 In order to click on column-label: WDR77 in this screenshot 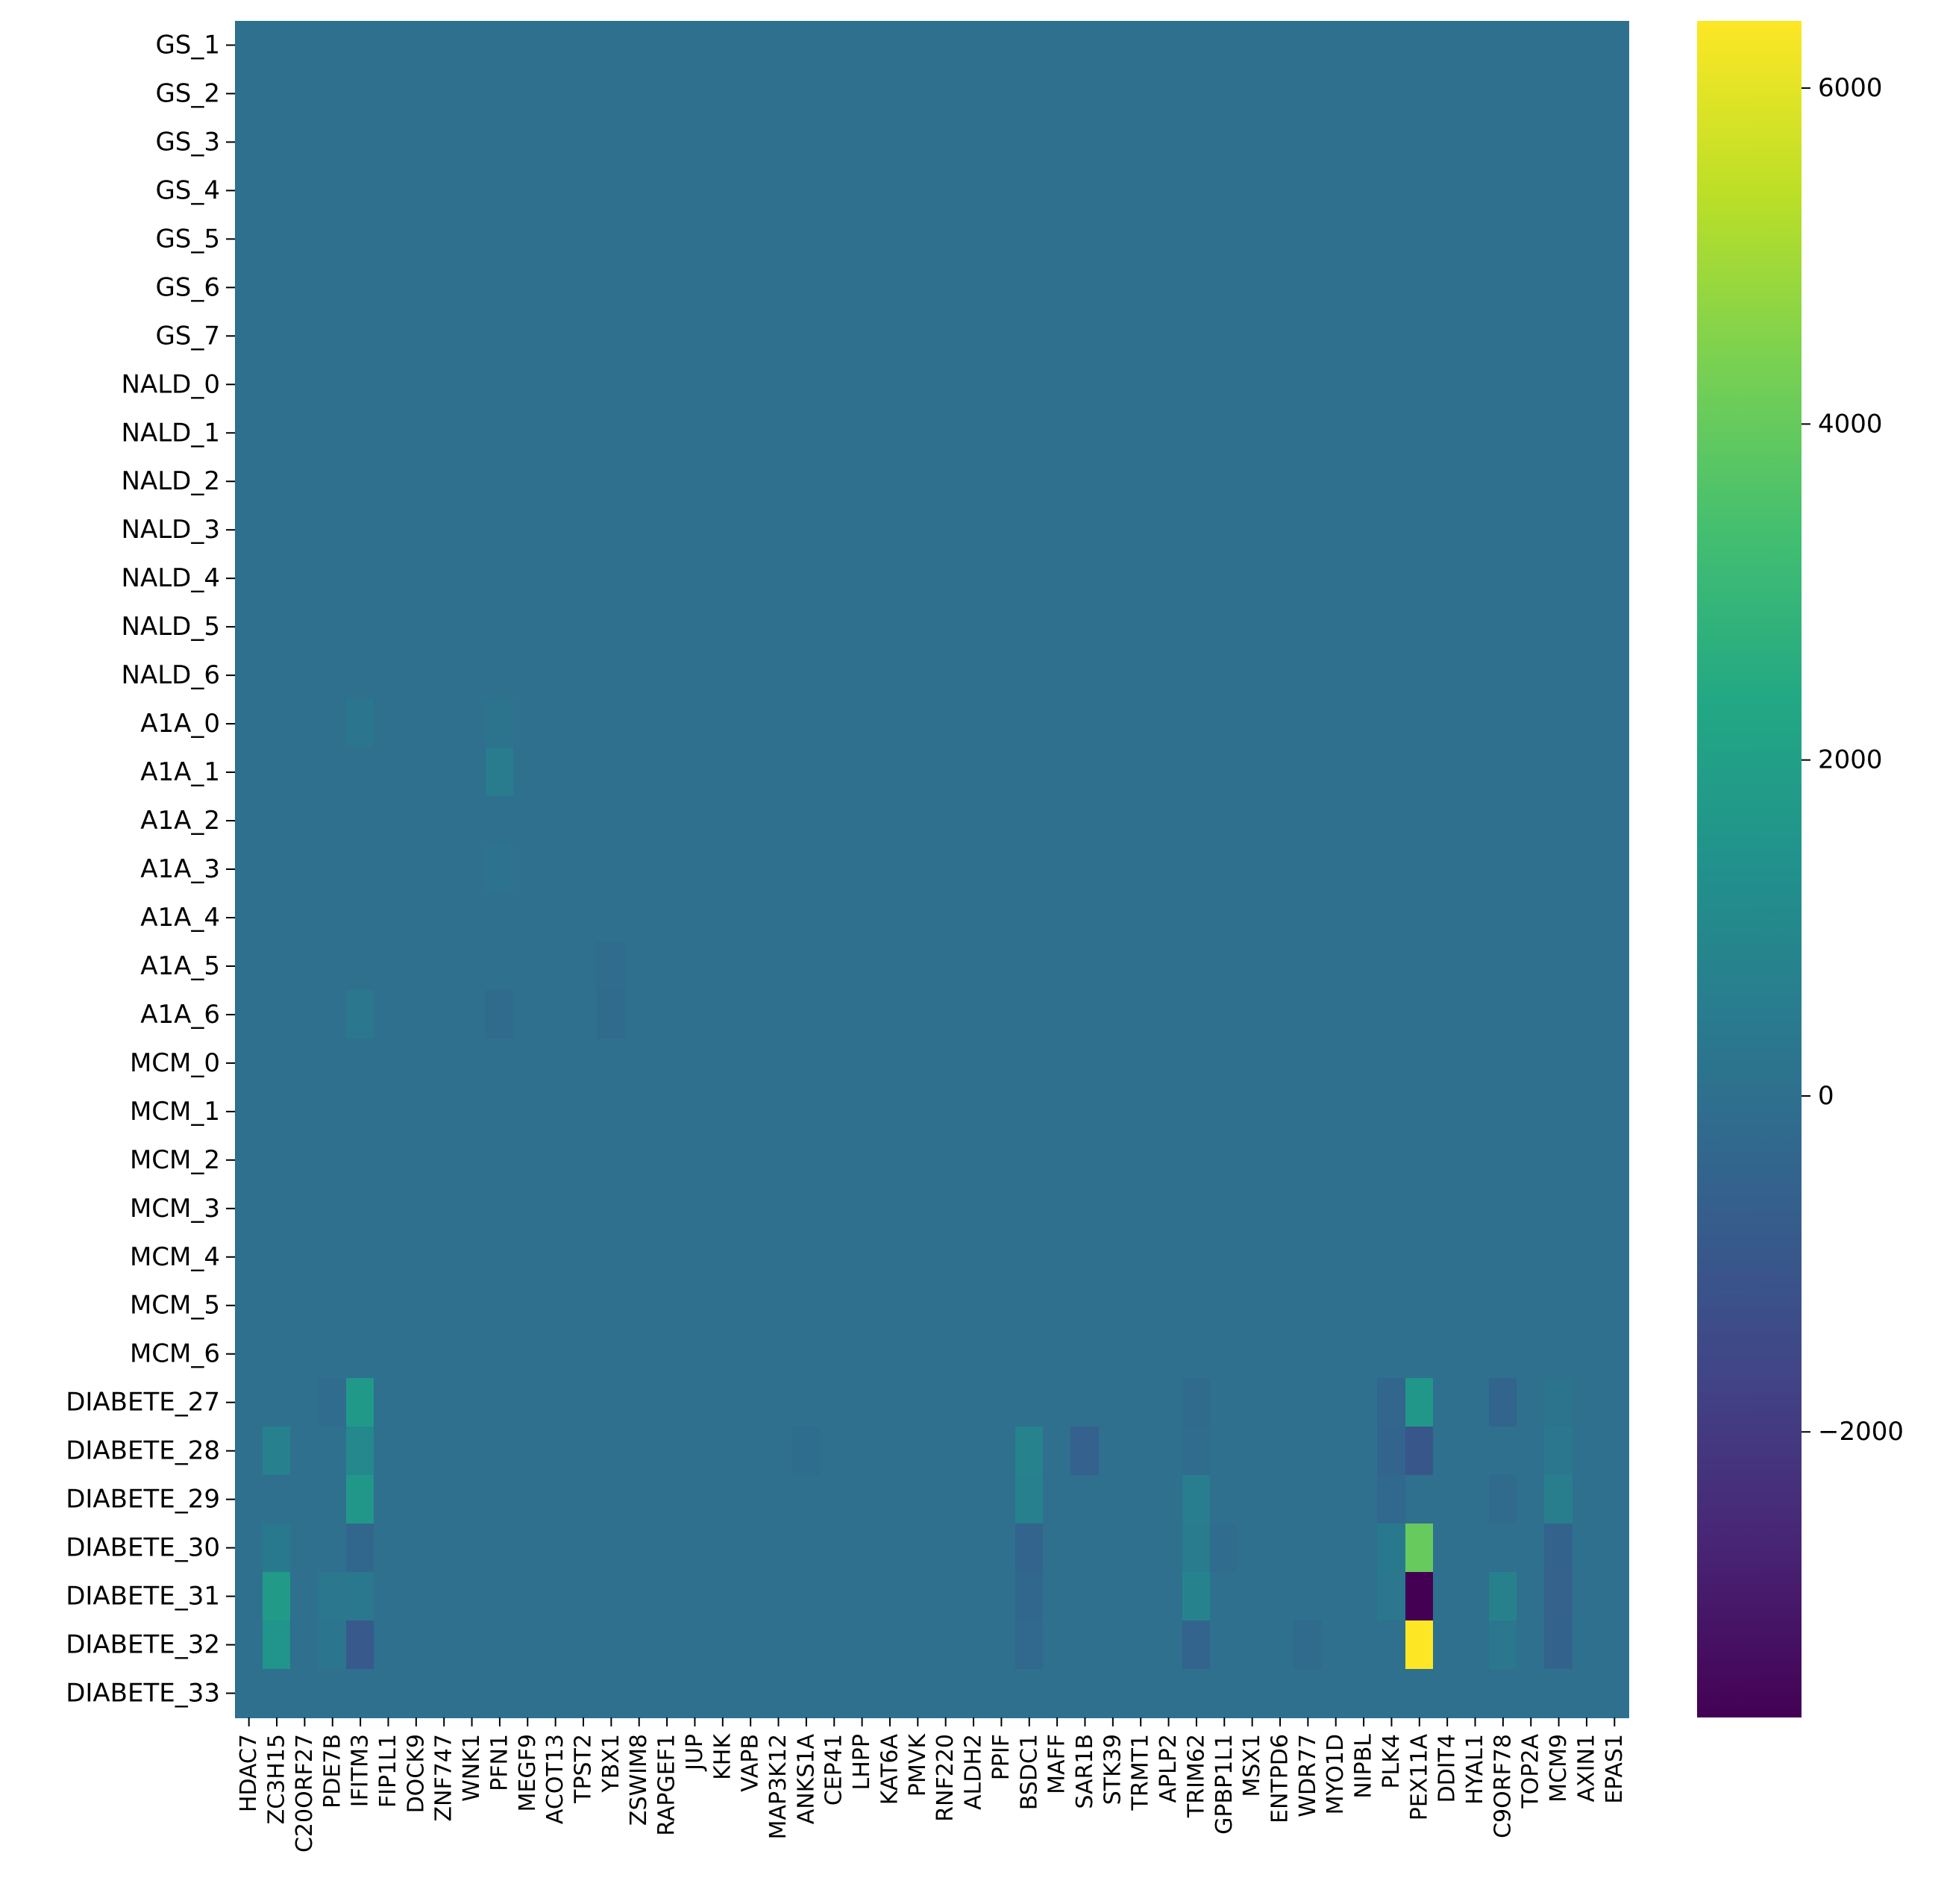, I will do `click(1308, 1775)`.